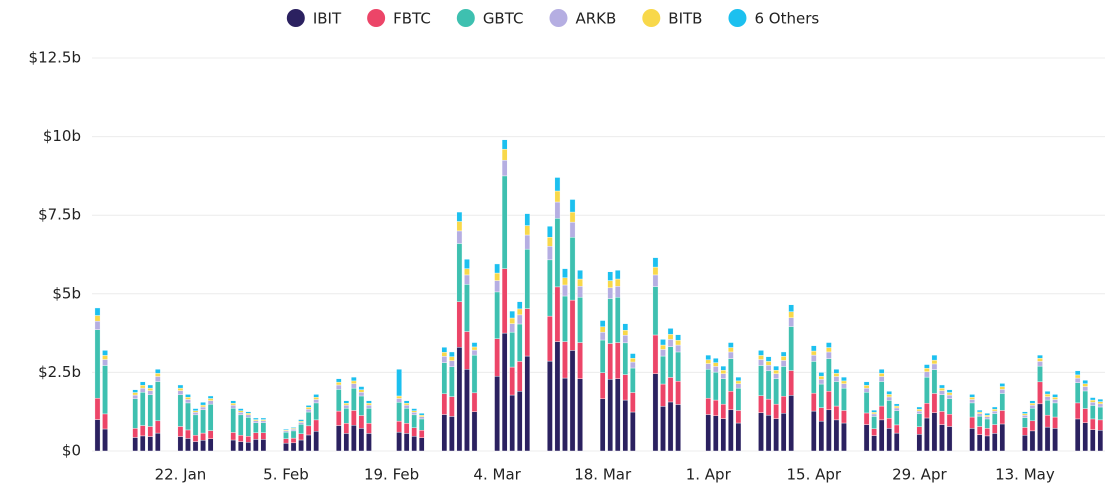  What do you see at coordinates (59, 215) in the screenshot?
I see `y-tick-label: $7.5b` at bounding box center [59, 215].